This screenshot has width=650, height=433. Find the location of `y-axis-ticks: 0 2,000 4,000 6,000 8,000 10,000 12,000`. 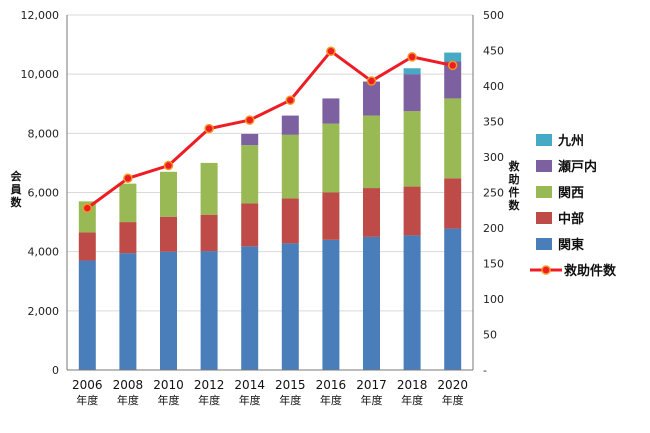

y-axis-ticks: 0 2,000 4,000 6,000 8,000 10,000 12,000 is located at coordinates (40, 193).